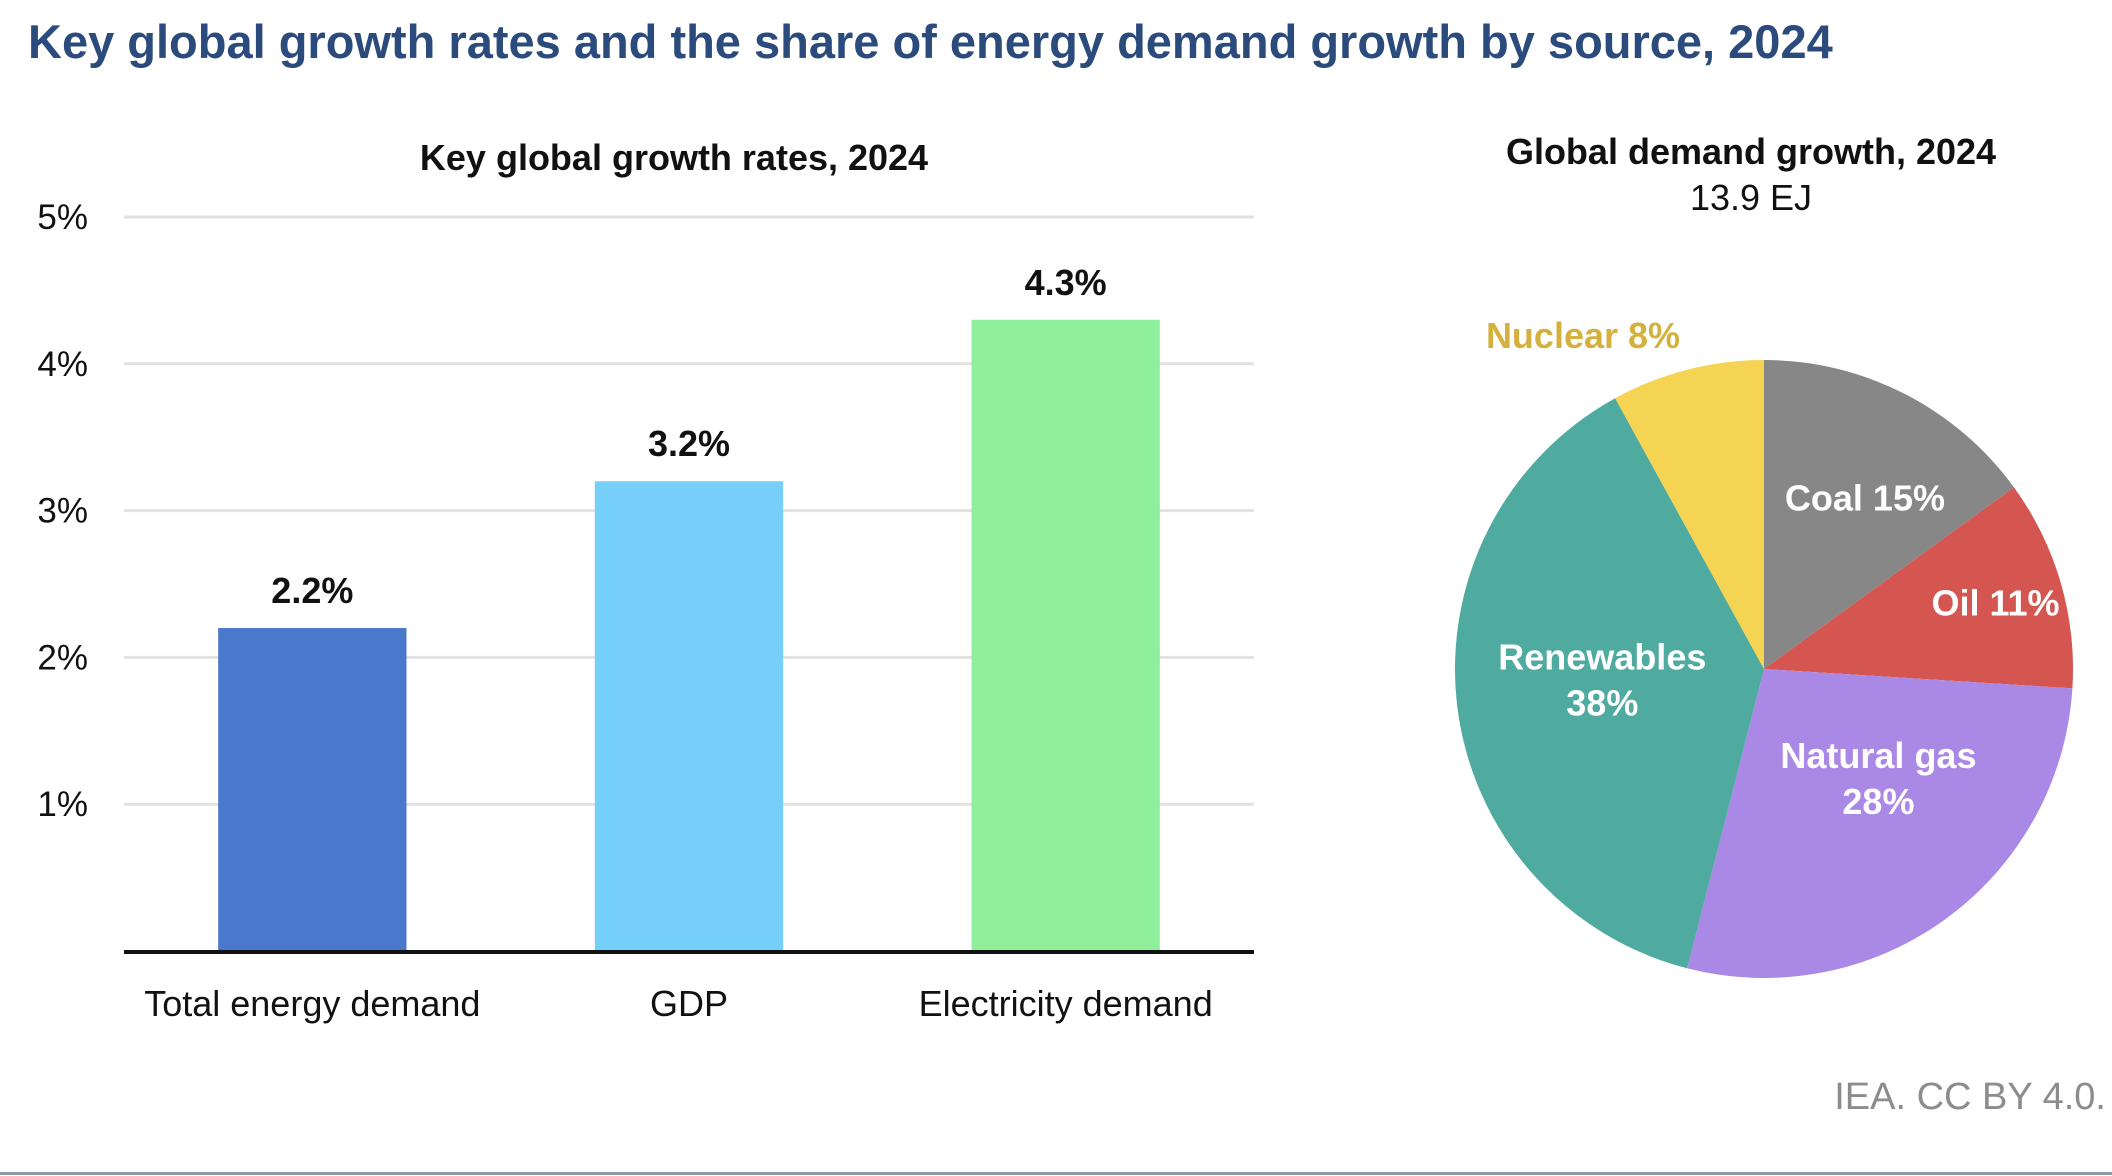 The width and height of the screenshot is (2112, 1176). I want to click on bar-x-tick-labels: Total energy demand GDP Electricity demand, so click(678, 1003).